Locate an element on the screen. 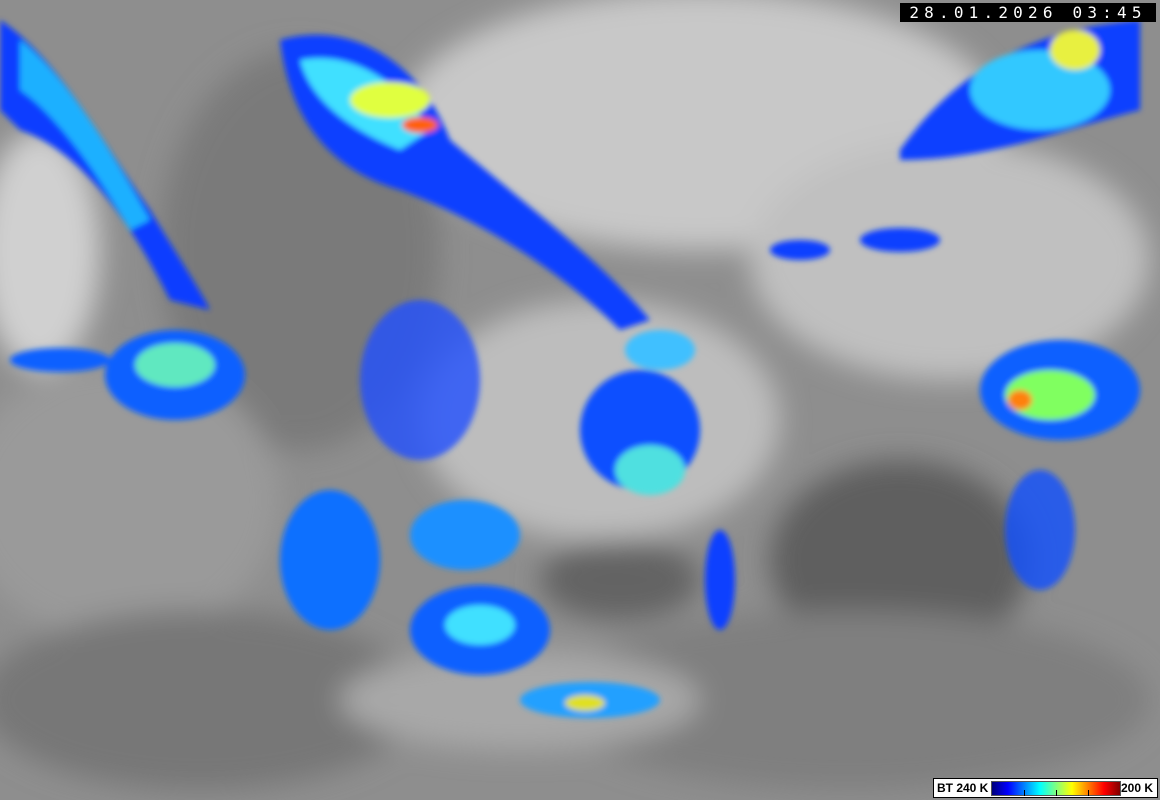  legend-min-label: BT 240 K is located at coordinates (963, 788).